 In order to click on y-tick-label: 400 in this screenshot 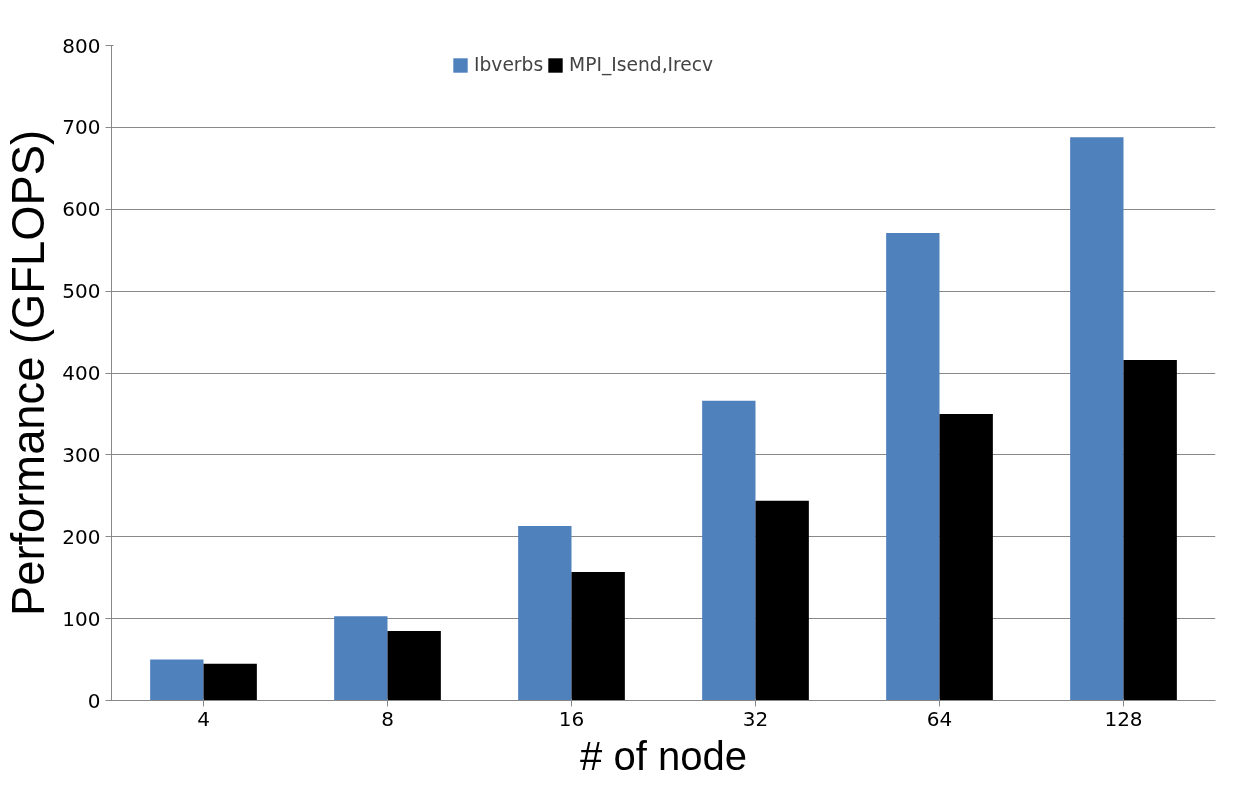, I will do `click(81, 373)`.